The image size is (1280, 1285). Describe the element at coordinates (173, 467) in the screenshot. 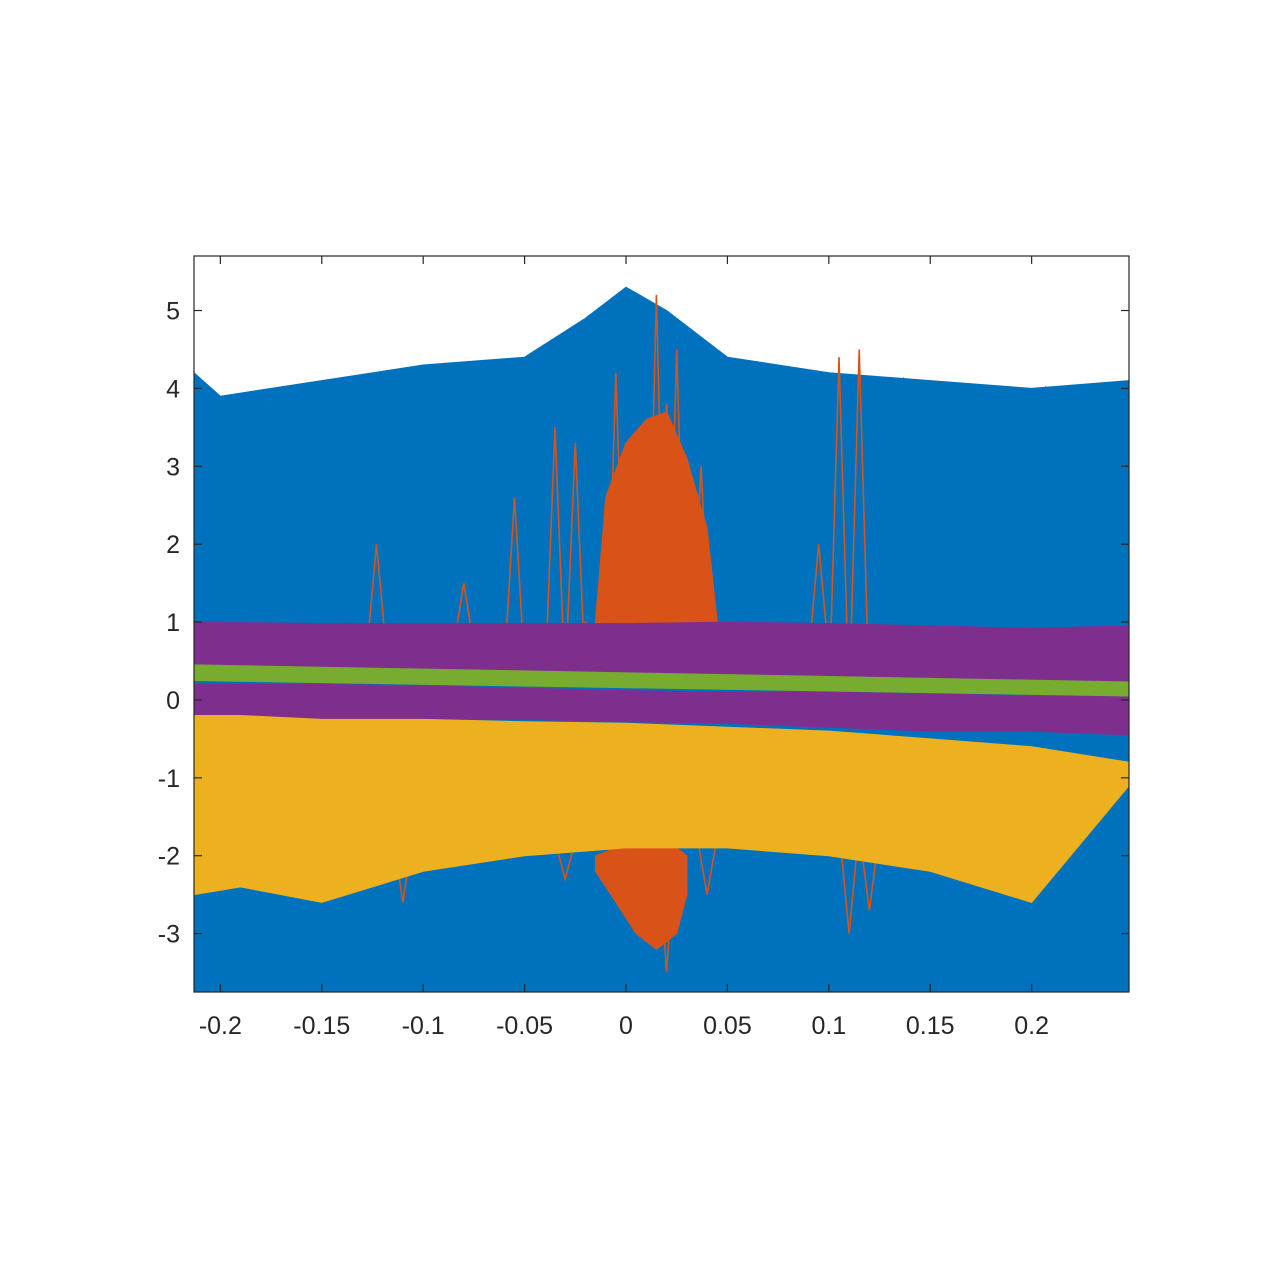

I see `y-tick-label: 3` at that location.